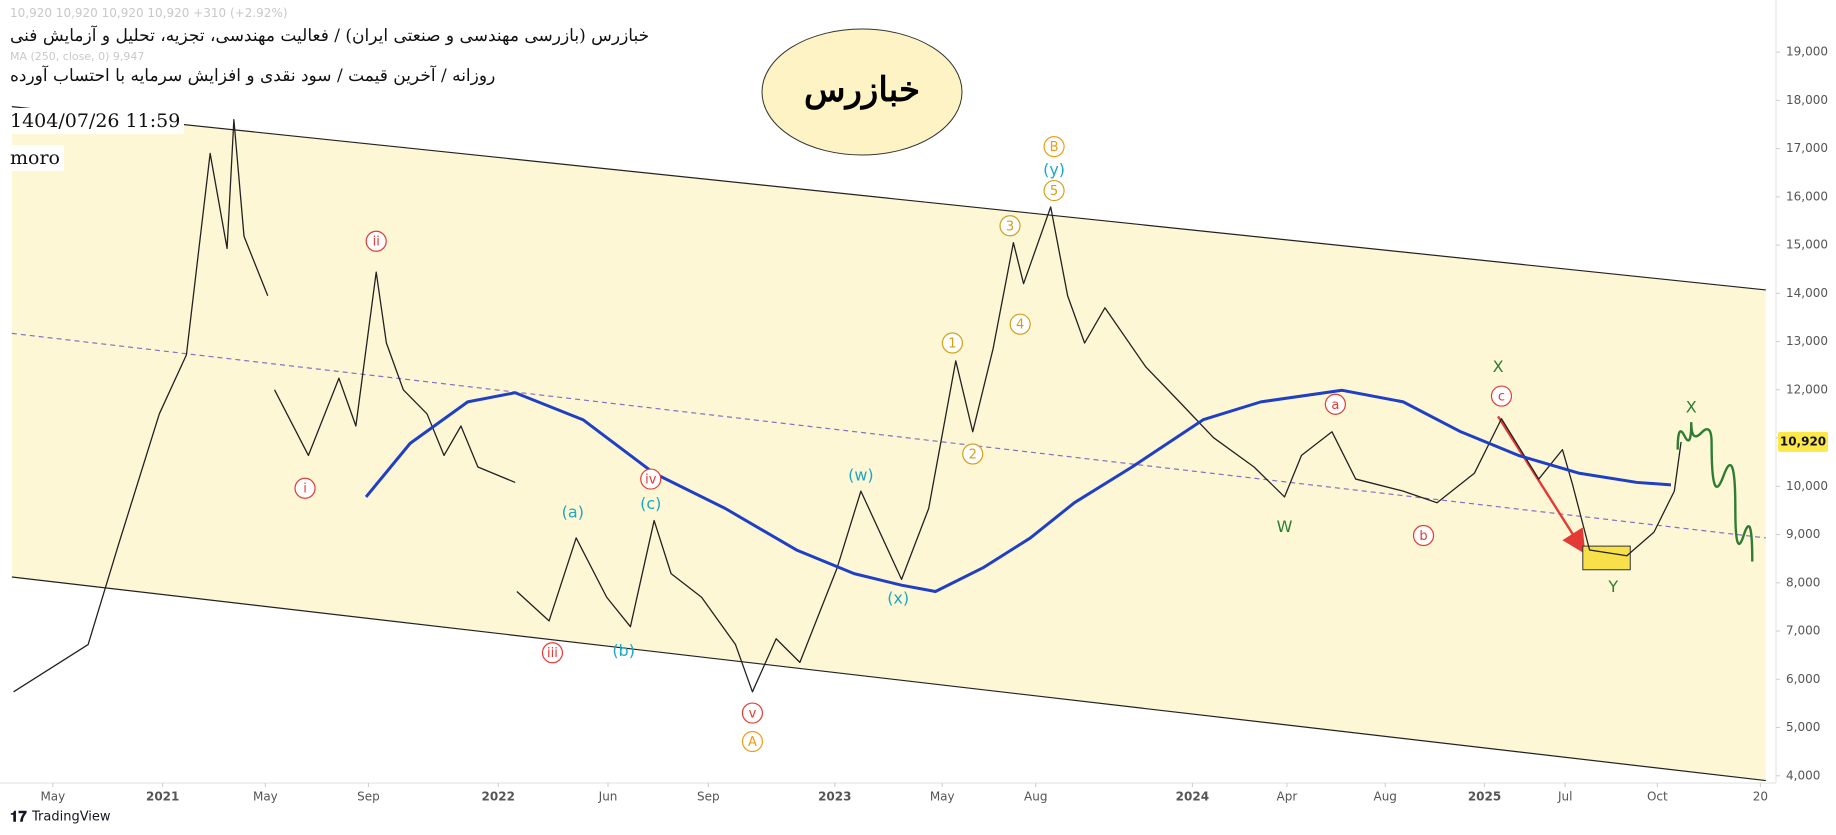 The height and width of the screenshot is (835, 1836). Describe the element at coordinates (1803, 679) in the screenshot. I see `y-tick-label: 6,000` at that location.